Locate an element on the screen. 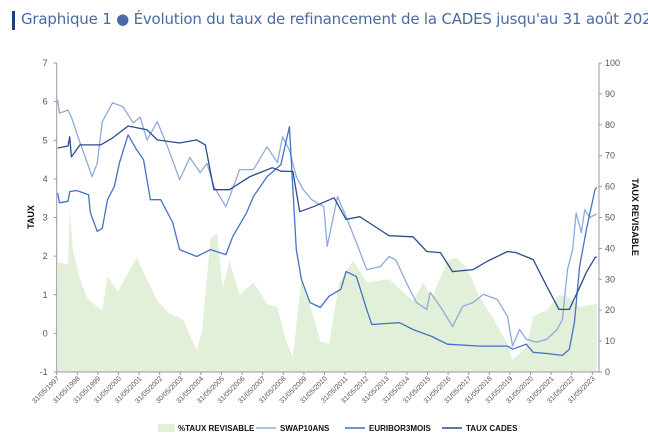  legend-swatch--taux-revisable is located at coordinates (166, 428).